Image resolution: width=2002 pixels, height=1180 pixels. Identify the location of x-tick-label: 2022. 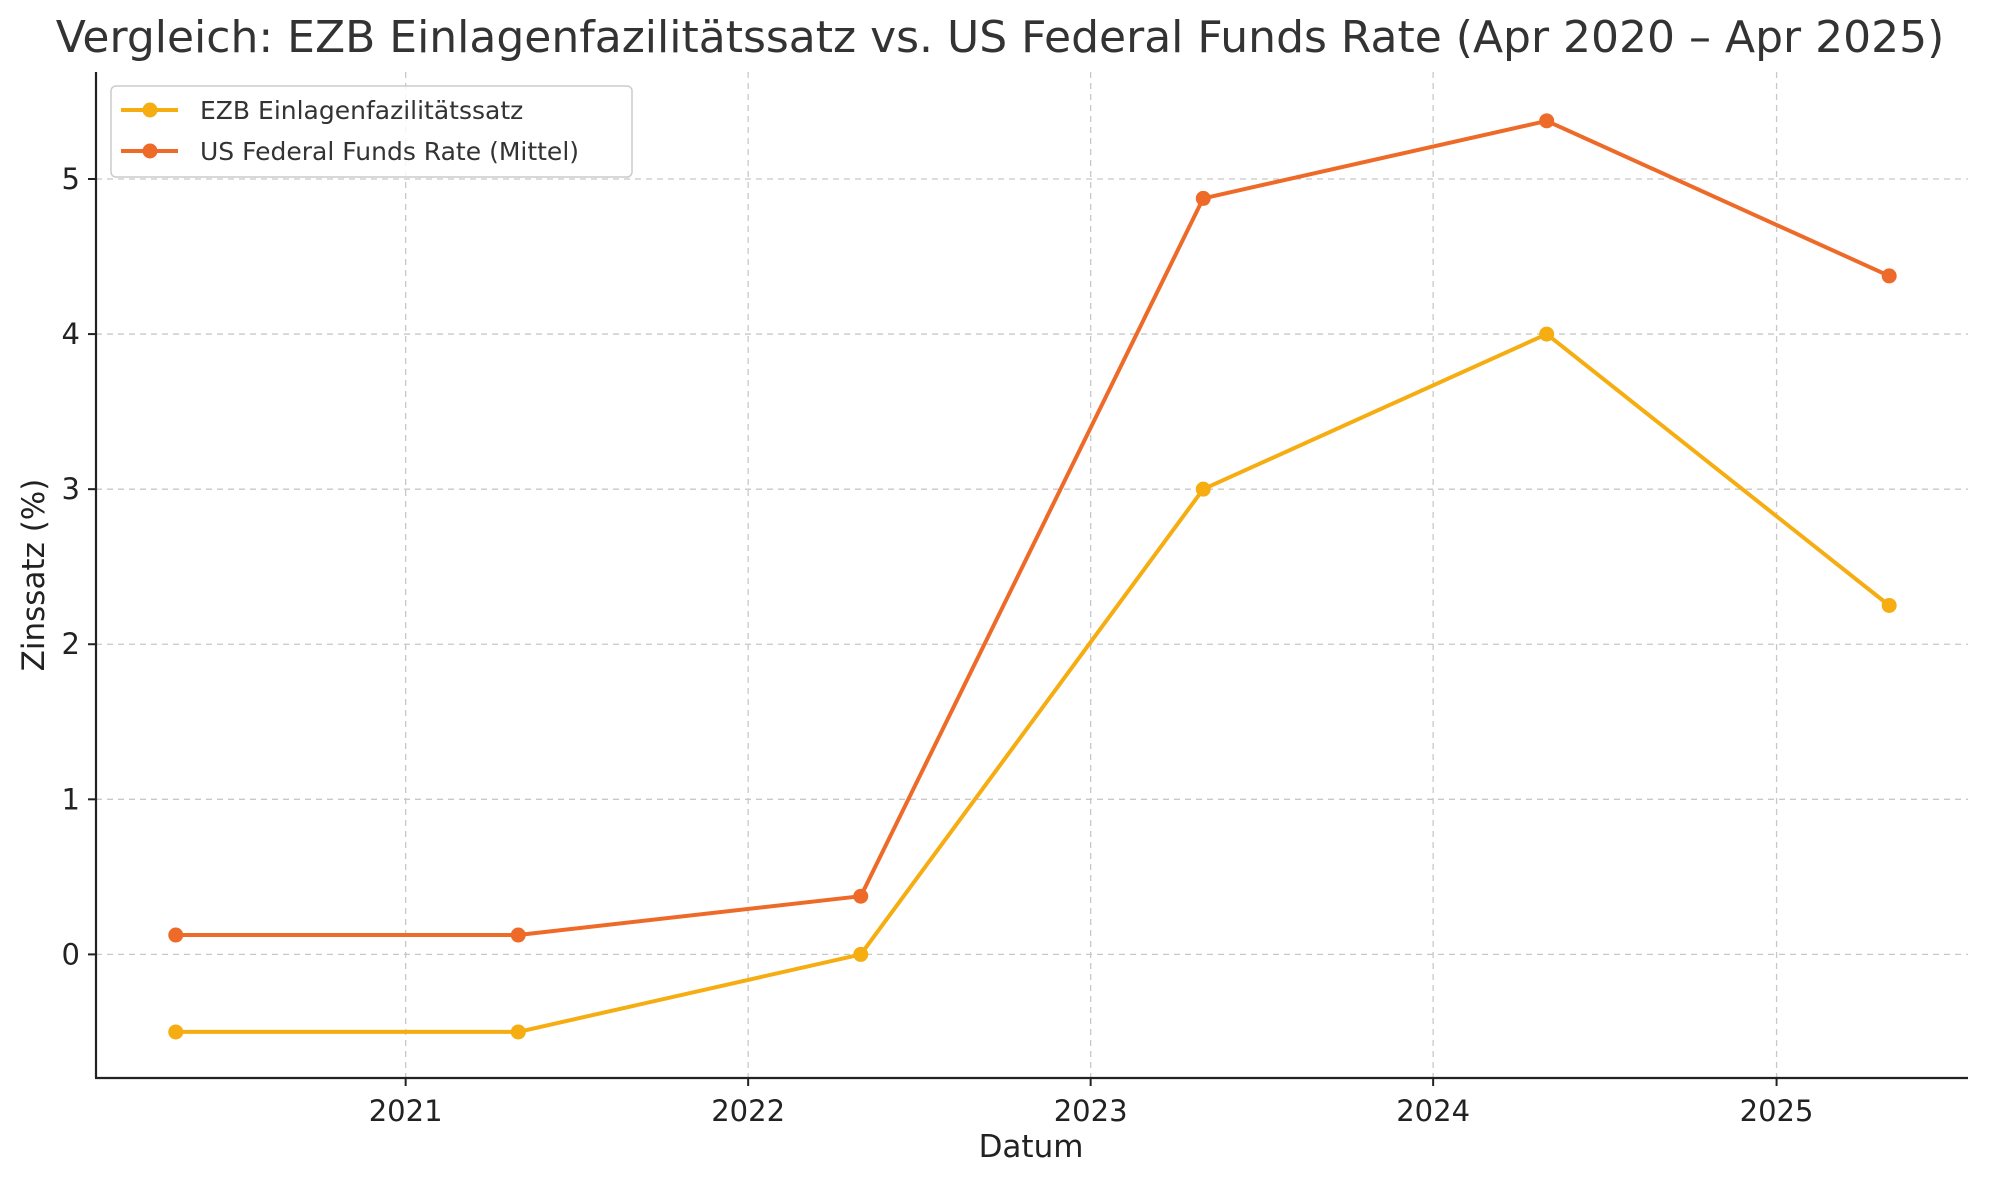
(748, 1111).